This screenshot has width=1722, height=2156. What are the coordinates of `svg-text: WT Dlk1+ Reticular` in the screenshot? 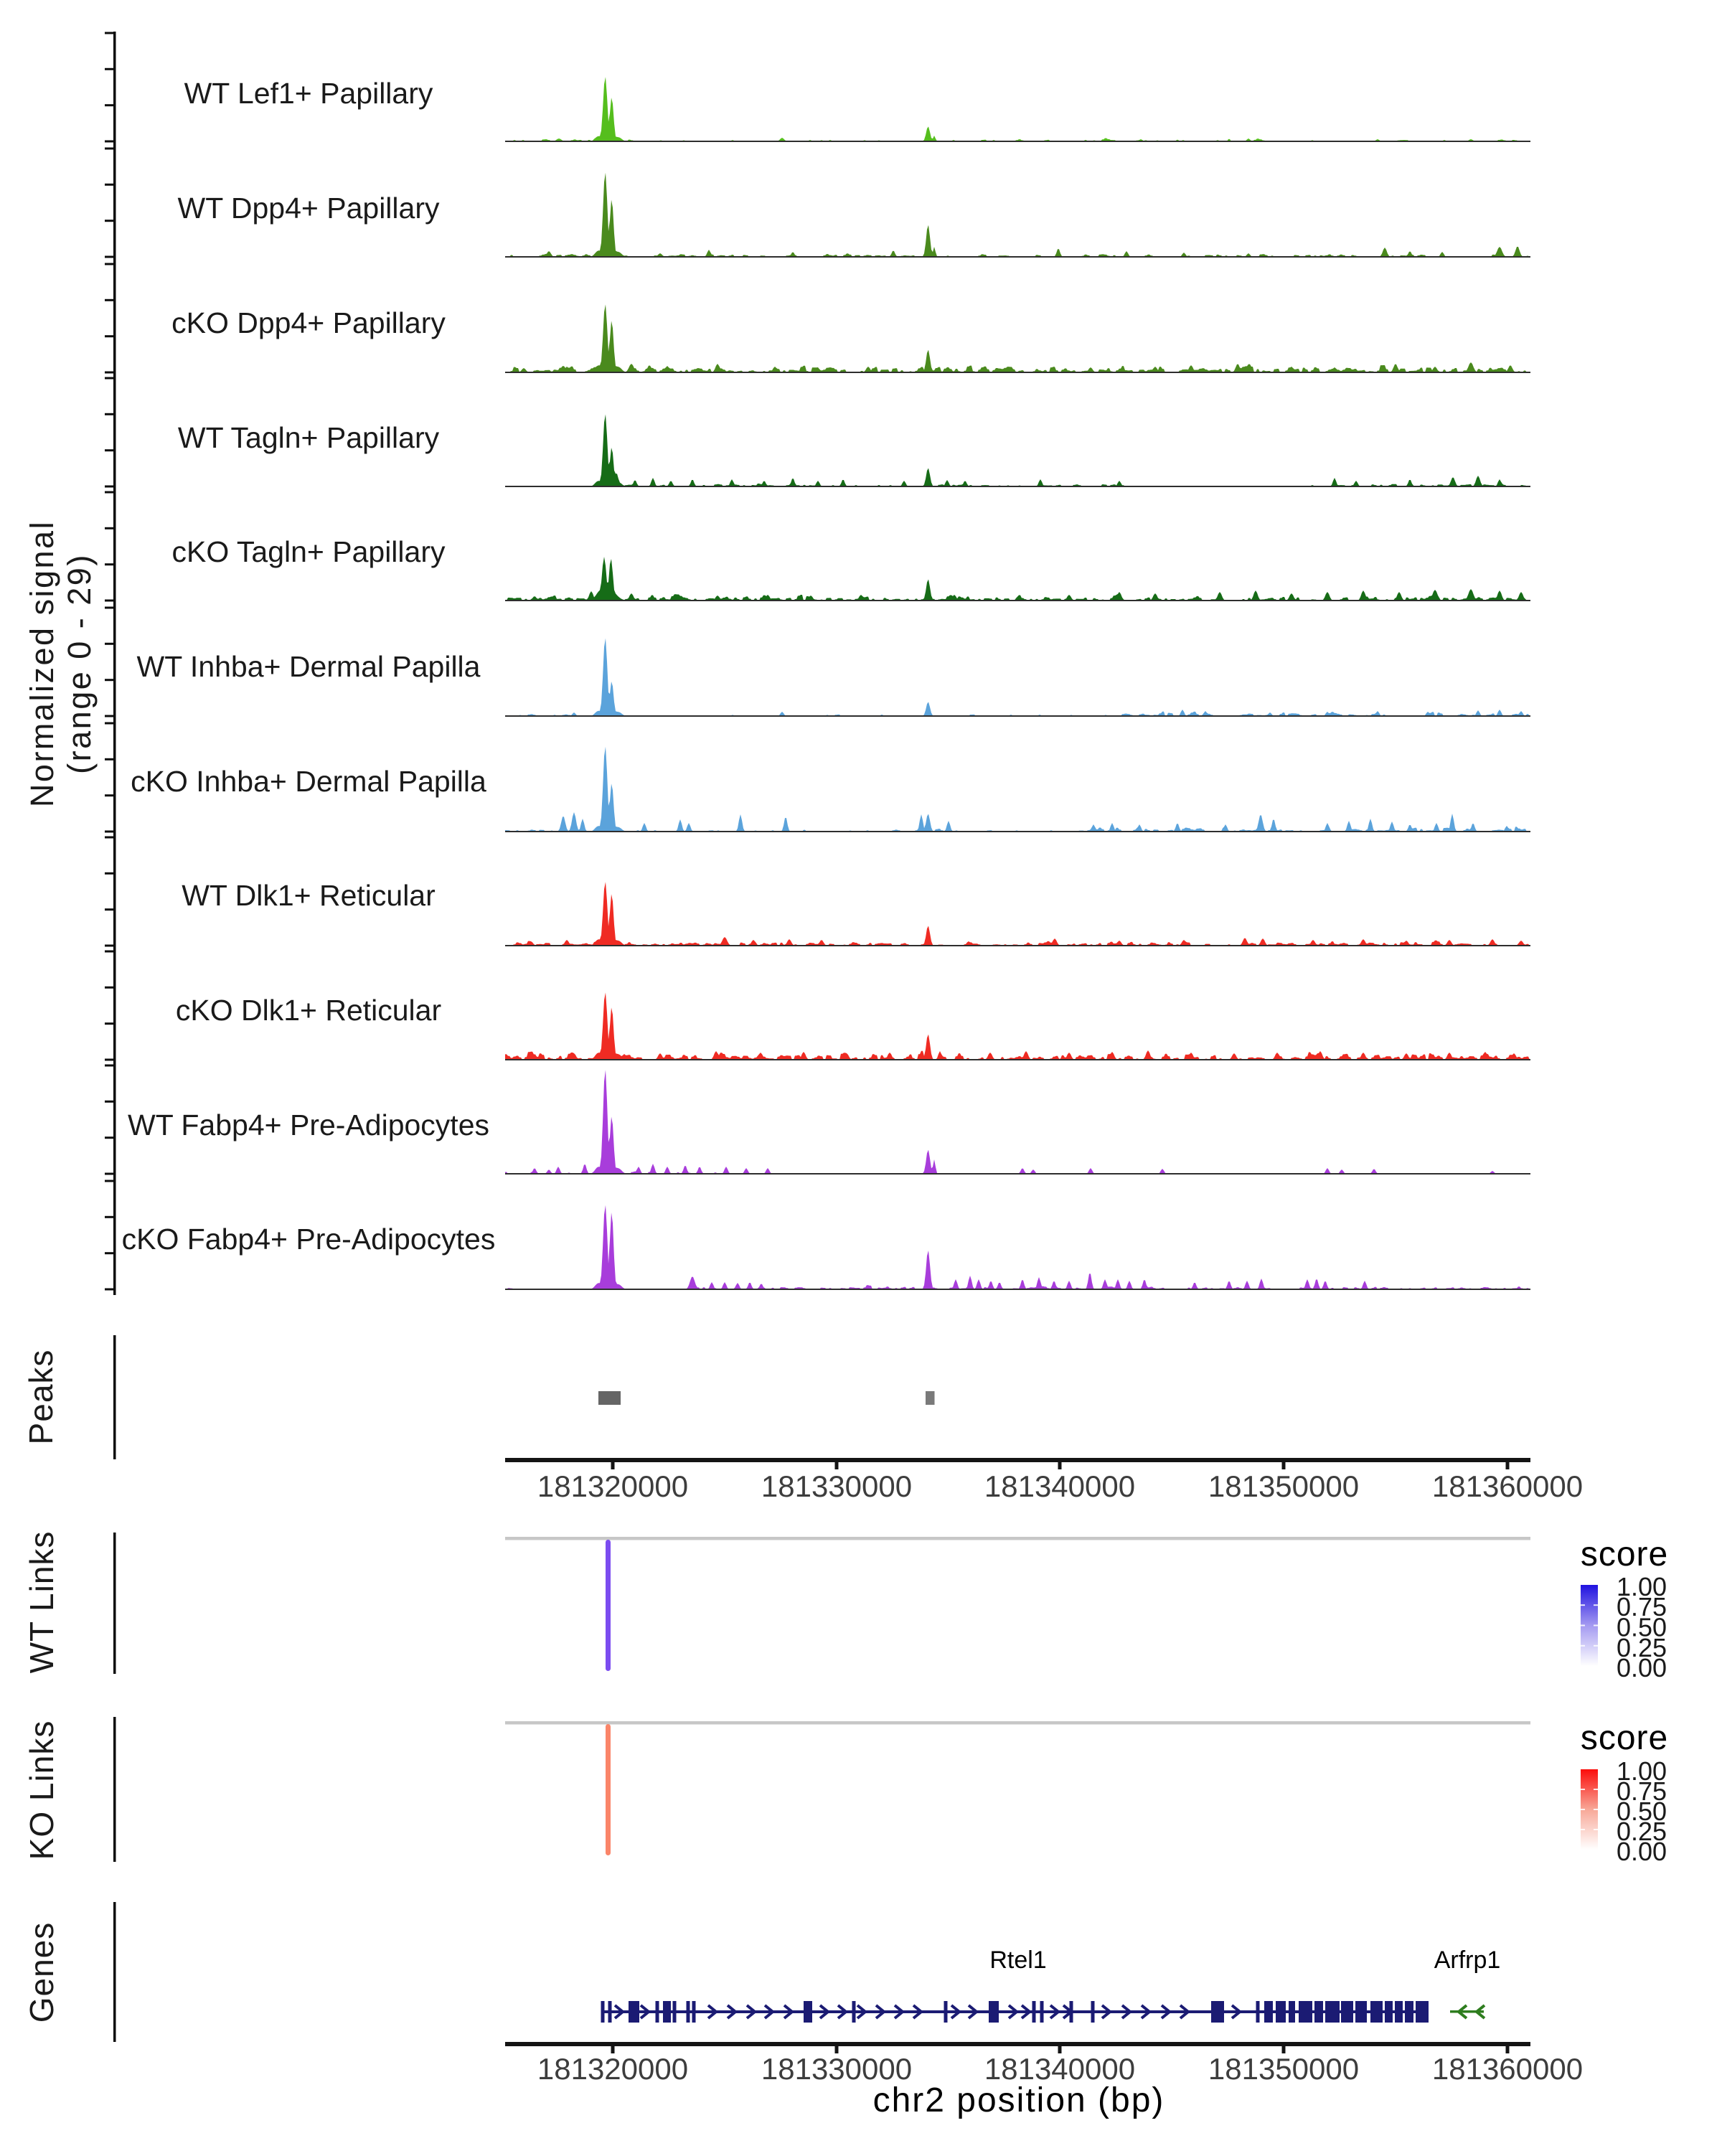 It's located at (309, 895).